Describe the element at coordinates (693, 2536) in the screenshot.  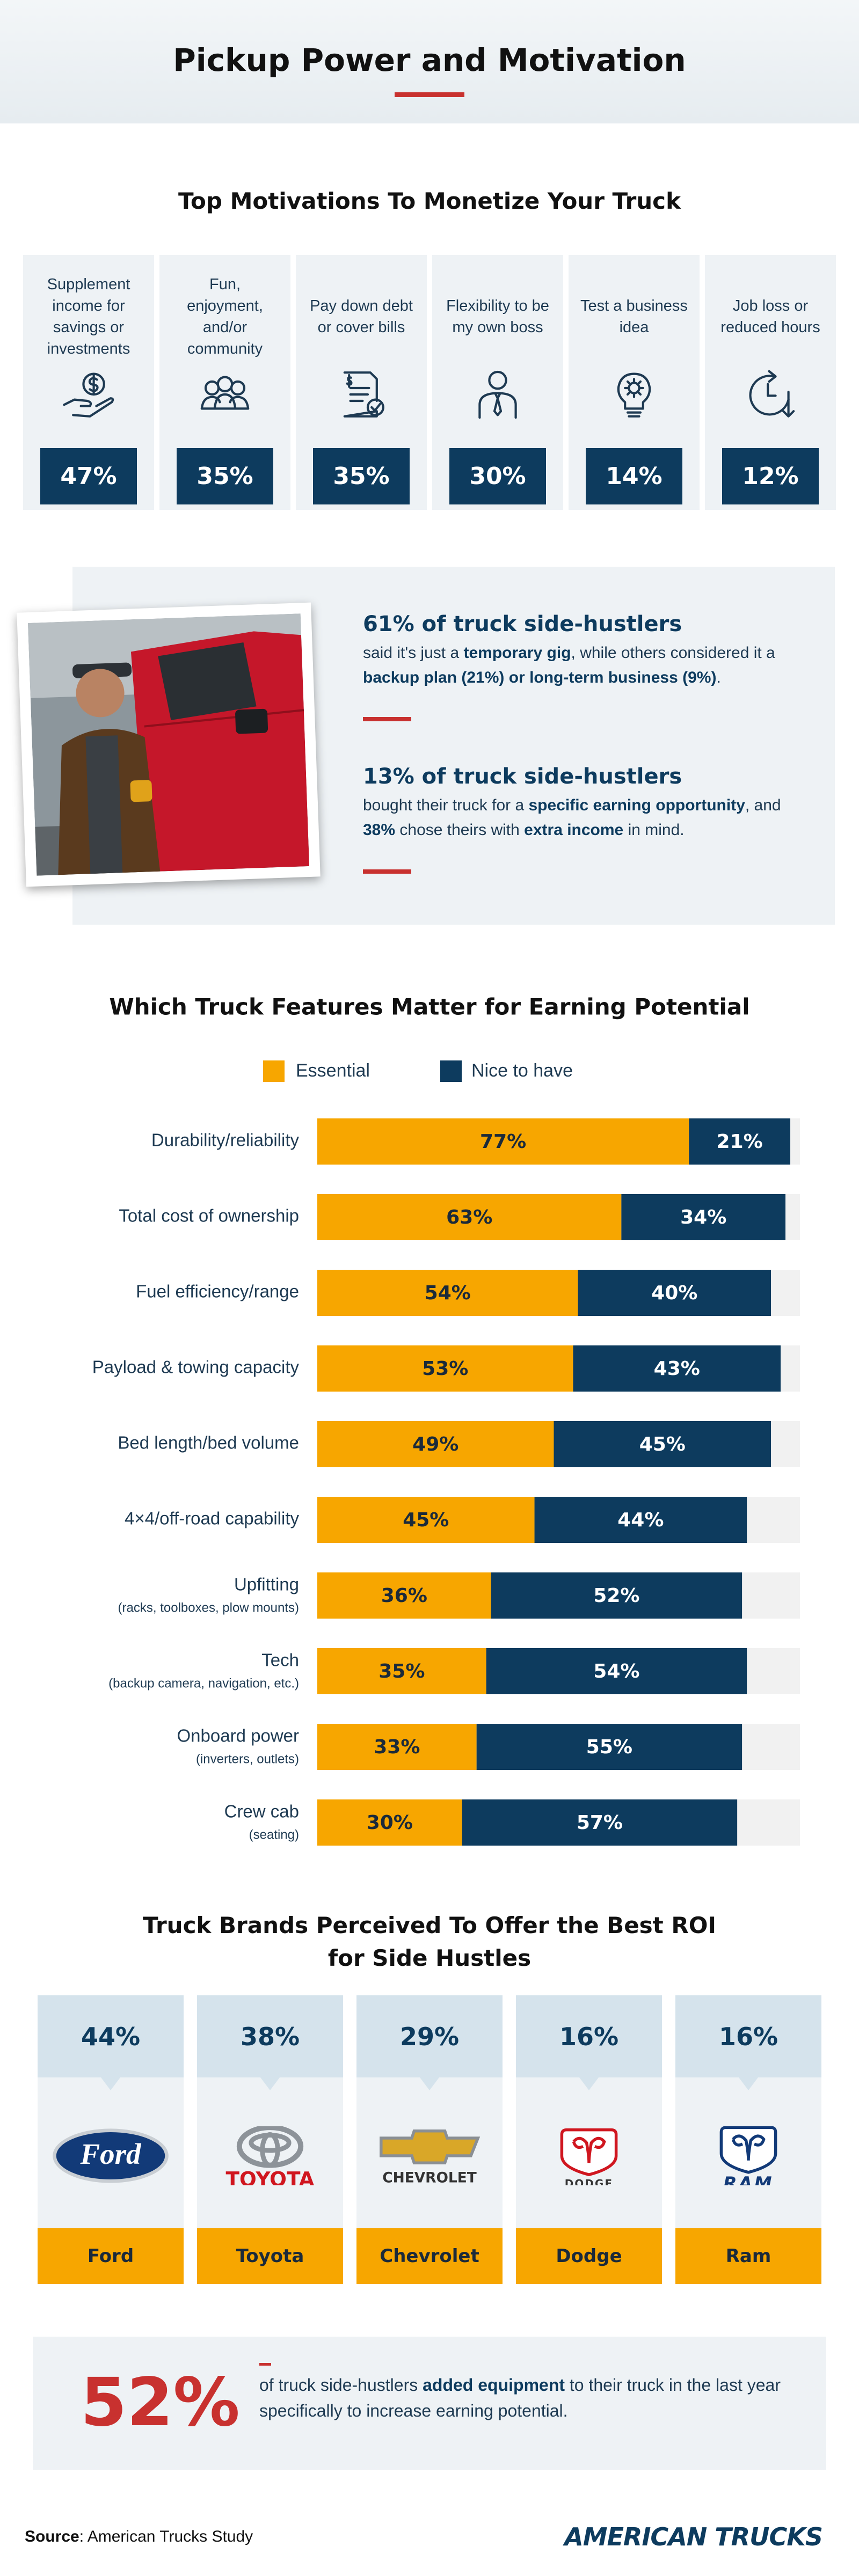
I see `brand-logo: AMERICAN TRUCKS` at that location.